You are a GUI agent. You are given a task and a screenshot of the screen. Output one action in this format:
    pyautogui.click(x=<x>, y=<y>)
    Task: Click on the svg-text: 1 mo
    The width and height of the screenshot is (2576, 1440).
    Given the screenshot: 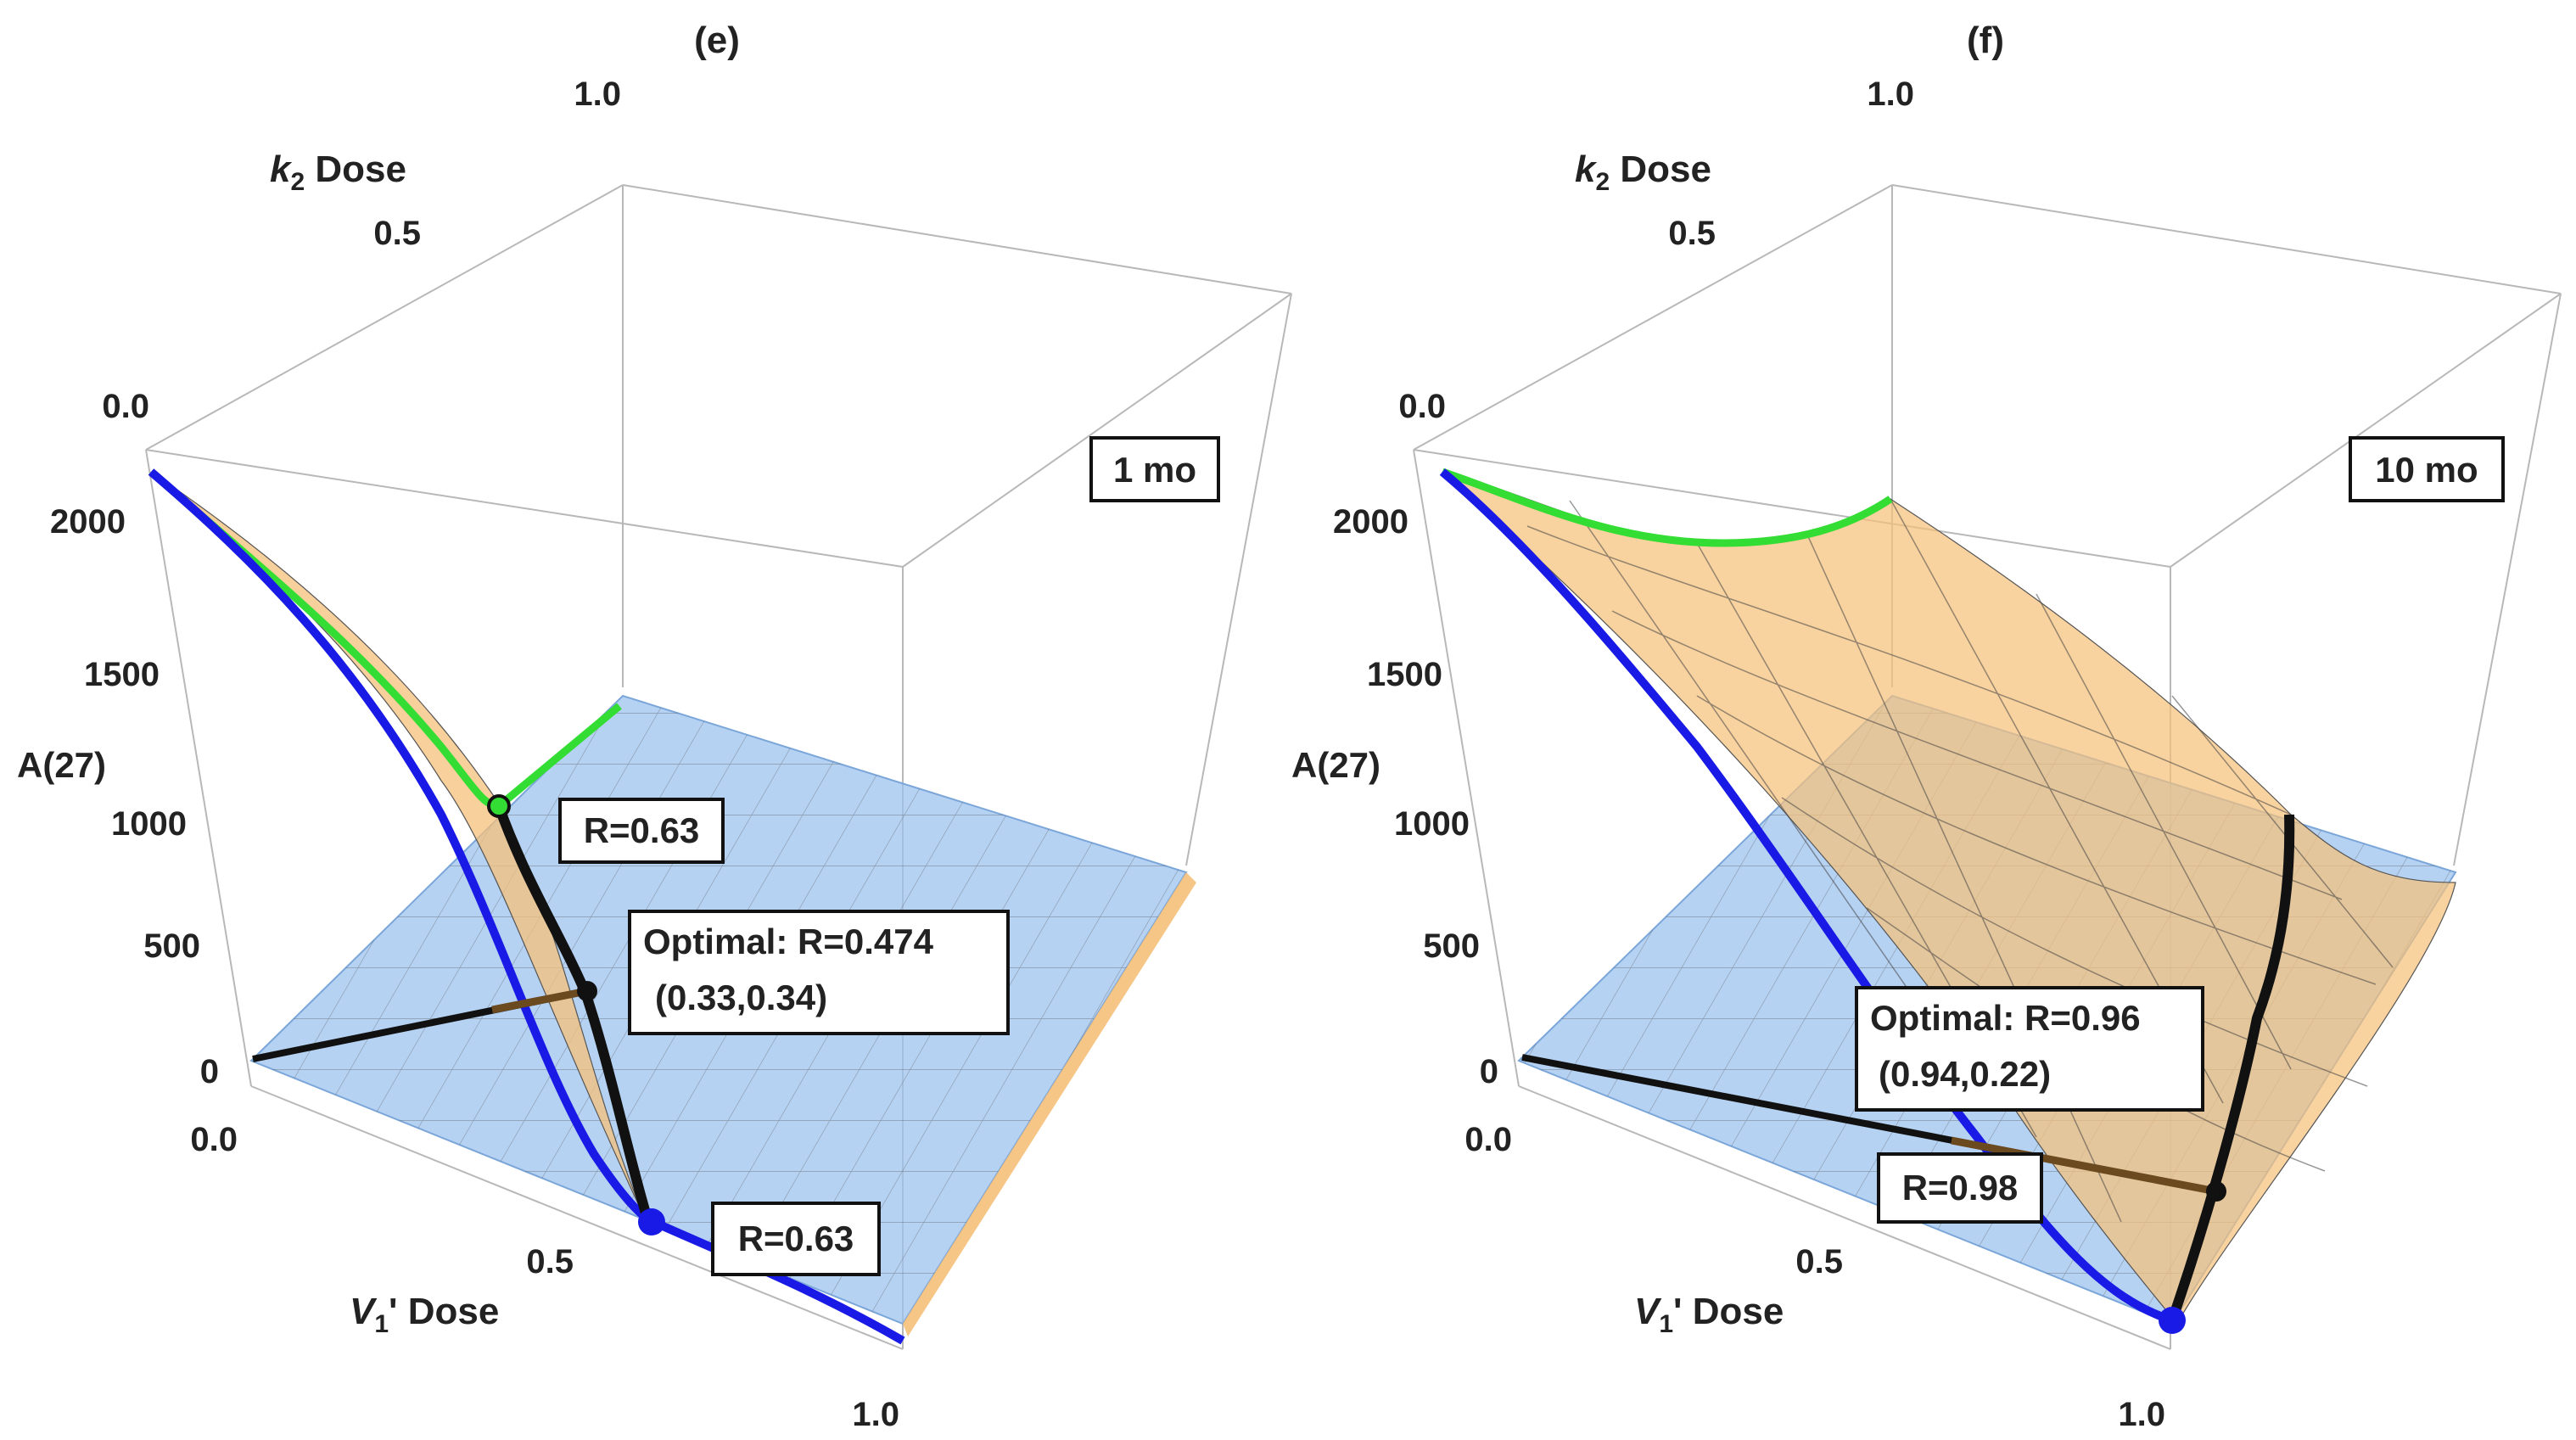 What is the action you would take?
    pyautogui.click(x=1154, y=470)
    